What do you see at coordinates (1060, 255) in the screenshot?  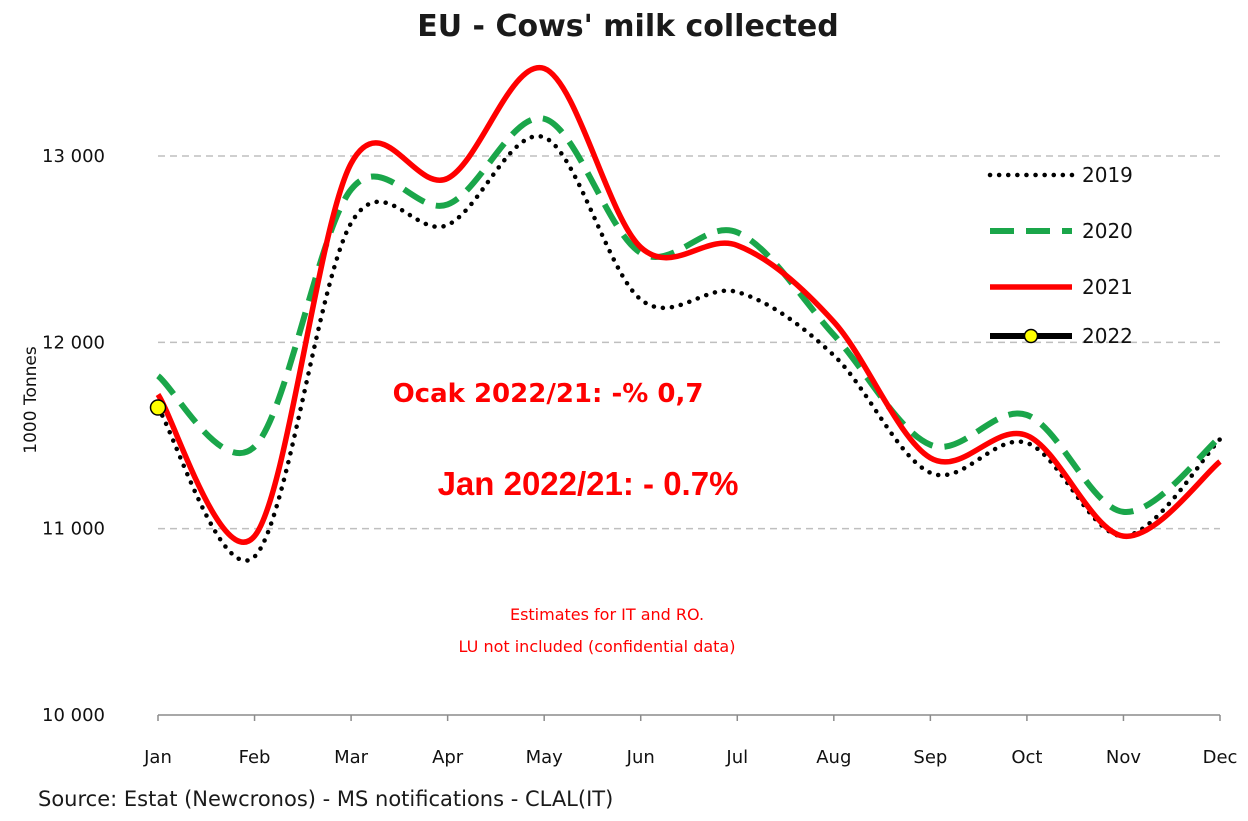 I see `legend: 2019 2020 2021 2022` at bounding box center [1060, 255].